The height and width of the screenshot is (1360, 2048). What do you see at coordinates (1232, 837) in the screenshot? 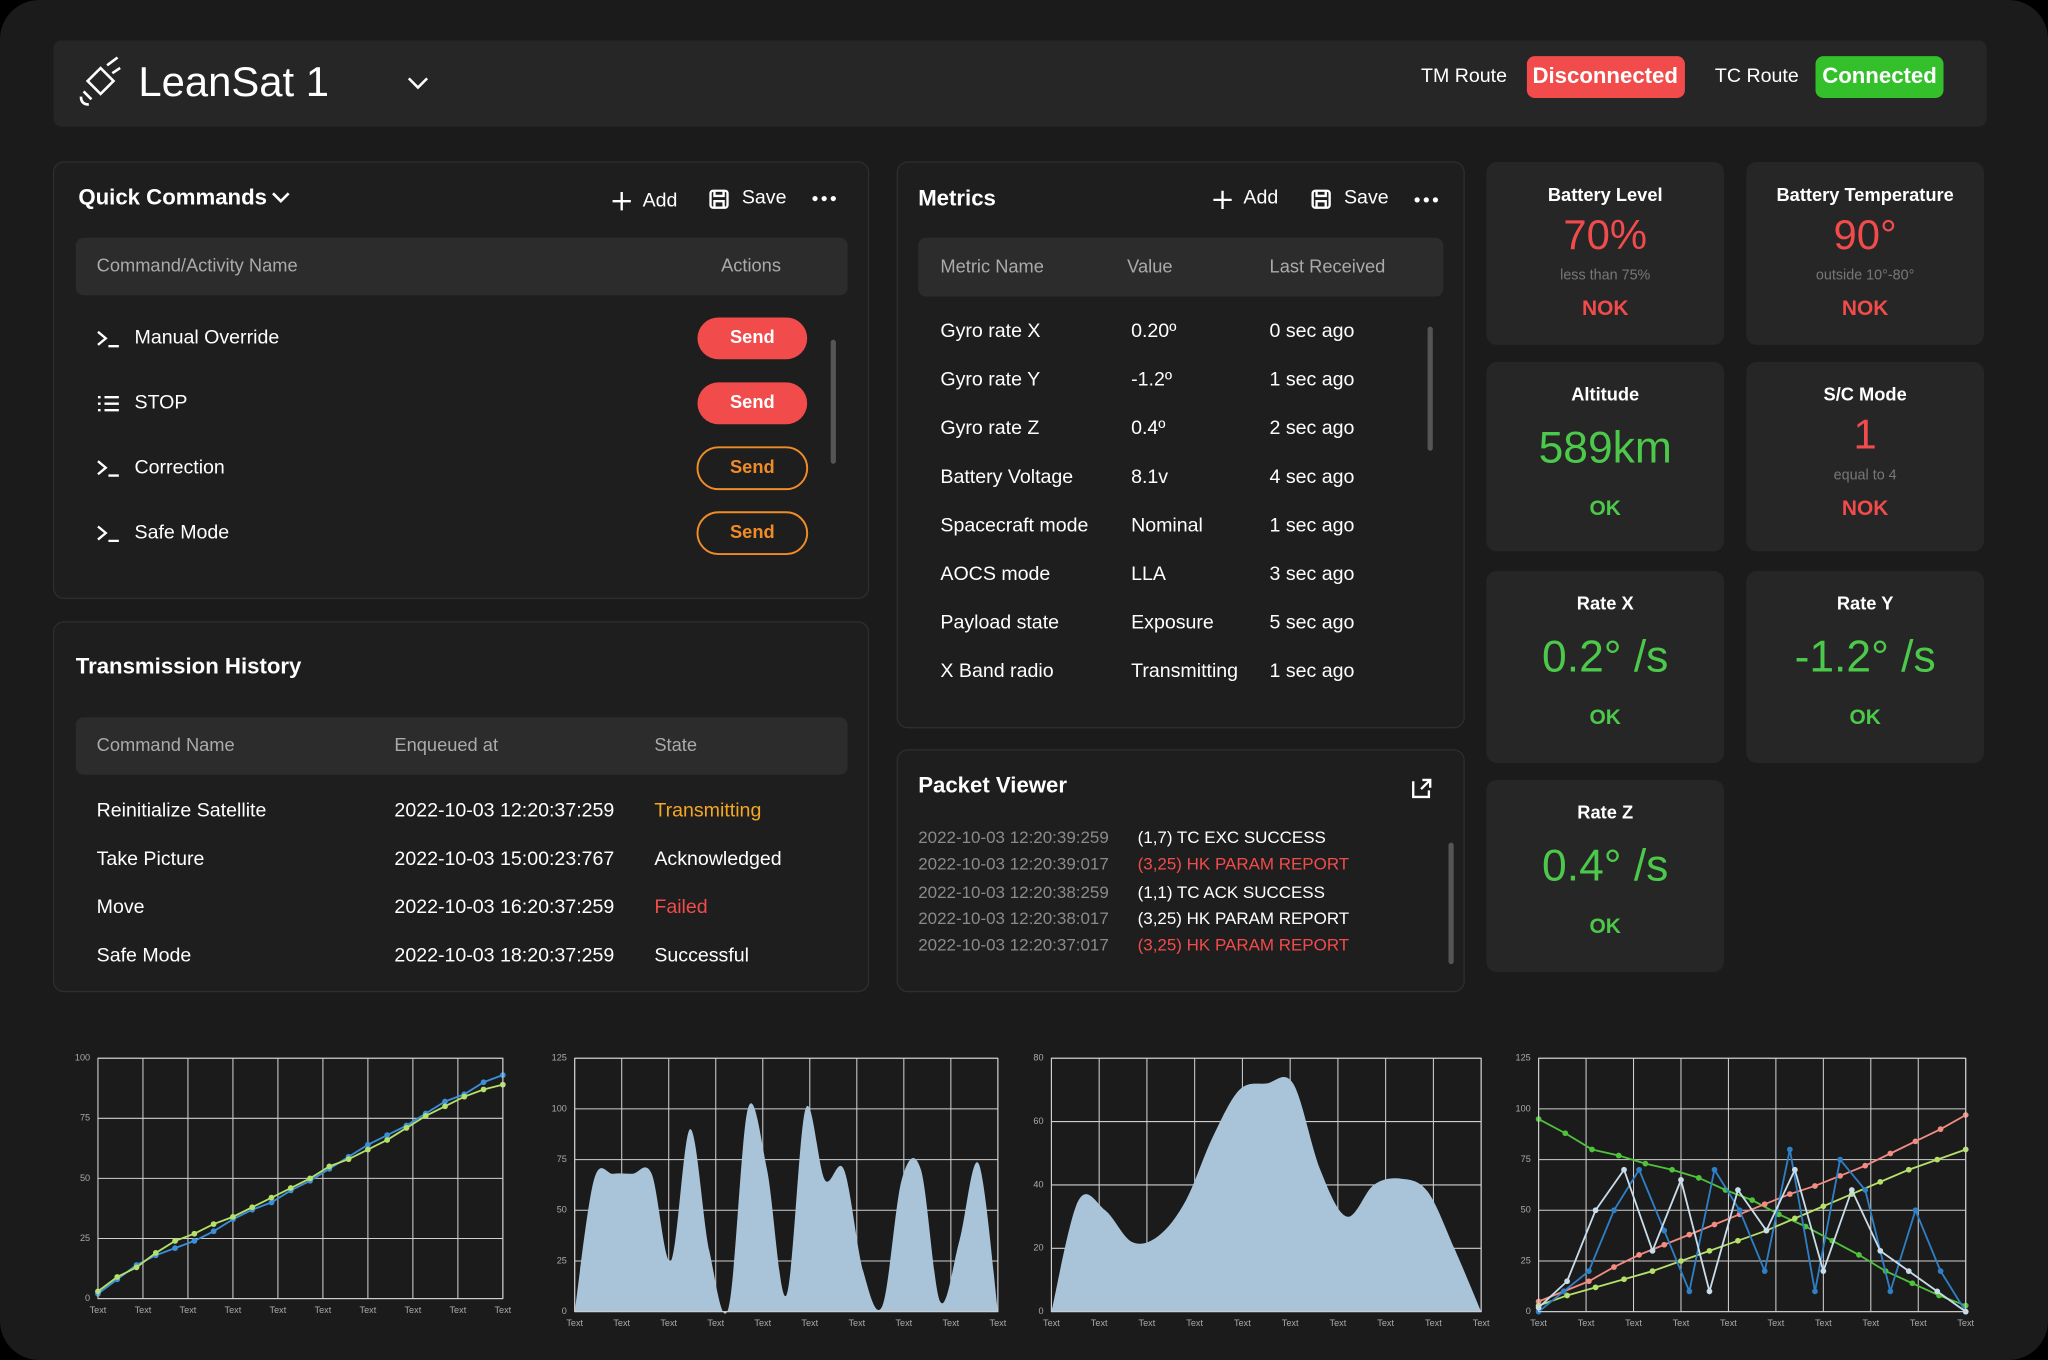
I see `packet-text: (1,7) TC EXC SUCCESS` at bounding box center [1232, 837].